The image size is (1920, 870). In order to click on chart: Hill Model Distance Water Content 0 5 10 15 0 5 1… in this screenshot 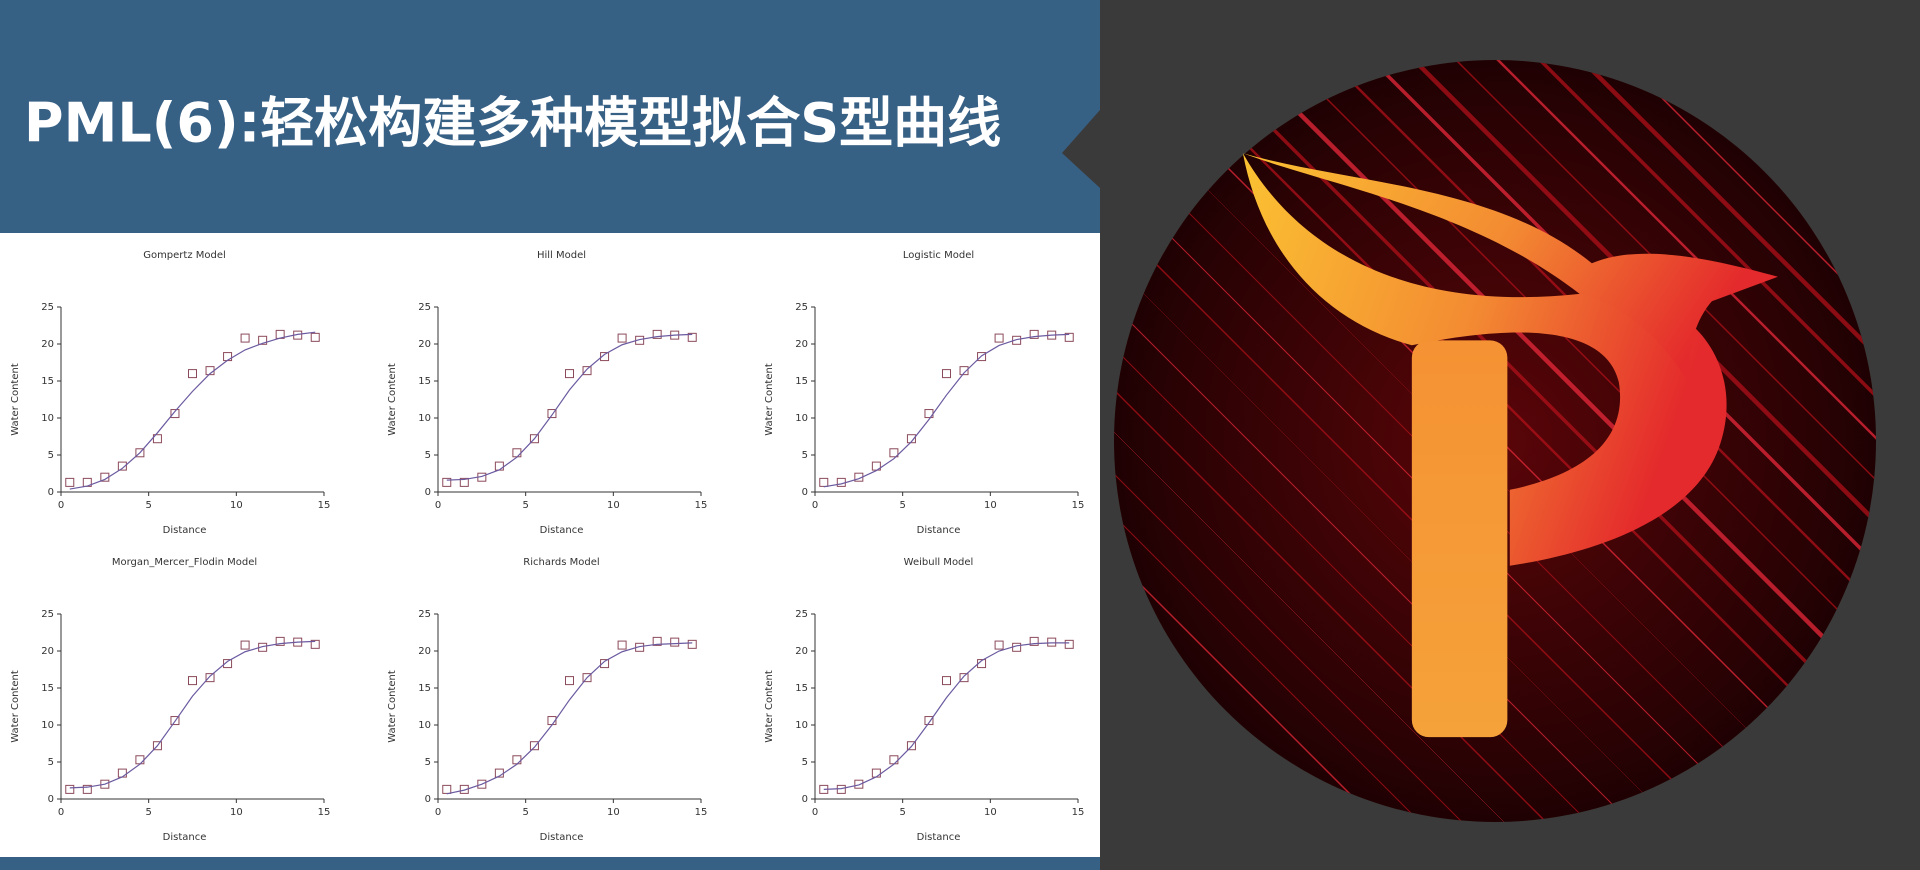, I will do `click(547, 393)`.